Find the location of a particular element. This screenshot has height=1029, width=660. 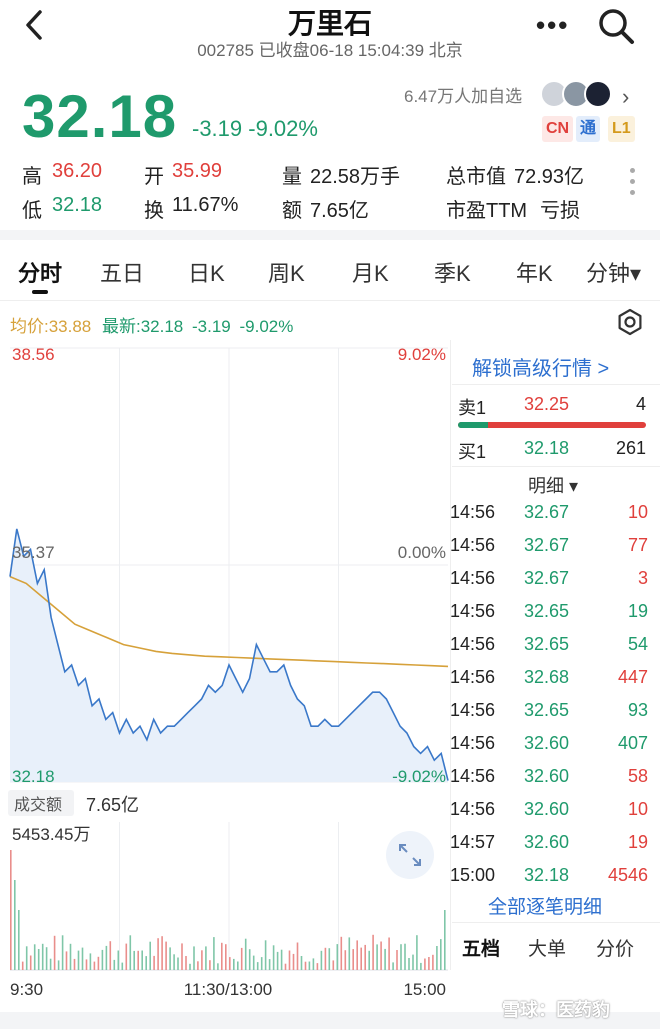

level-tag: L1 is located at coordinates (621, 129).